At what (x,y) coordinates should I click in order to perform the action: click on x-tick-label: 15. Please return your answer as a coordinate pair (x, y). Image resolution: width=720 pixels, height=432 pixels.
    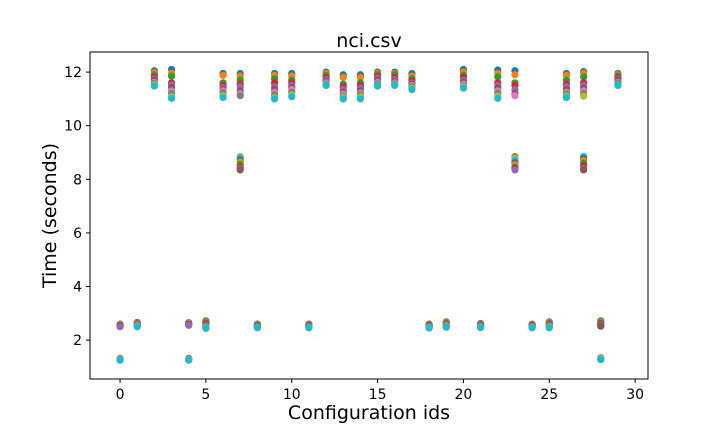
    Looking at the image, I should click on (378, 395).